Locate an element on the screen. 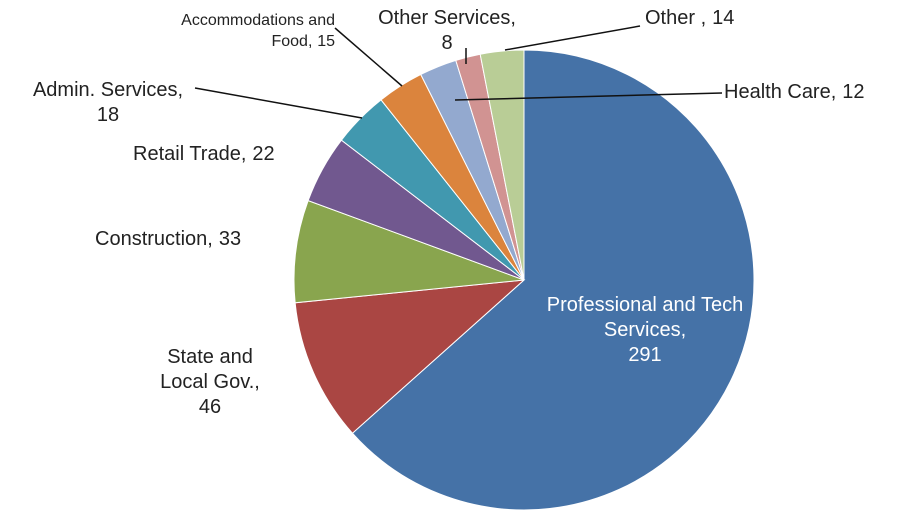  slice-label: Retail Trade, 22 is located at coordinates (243, 154).